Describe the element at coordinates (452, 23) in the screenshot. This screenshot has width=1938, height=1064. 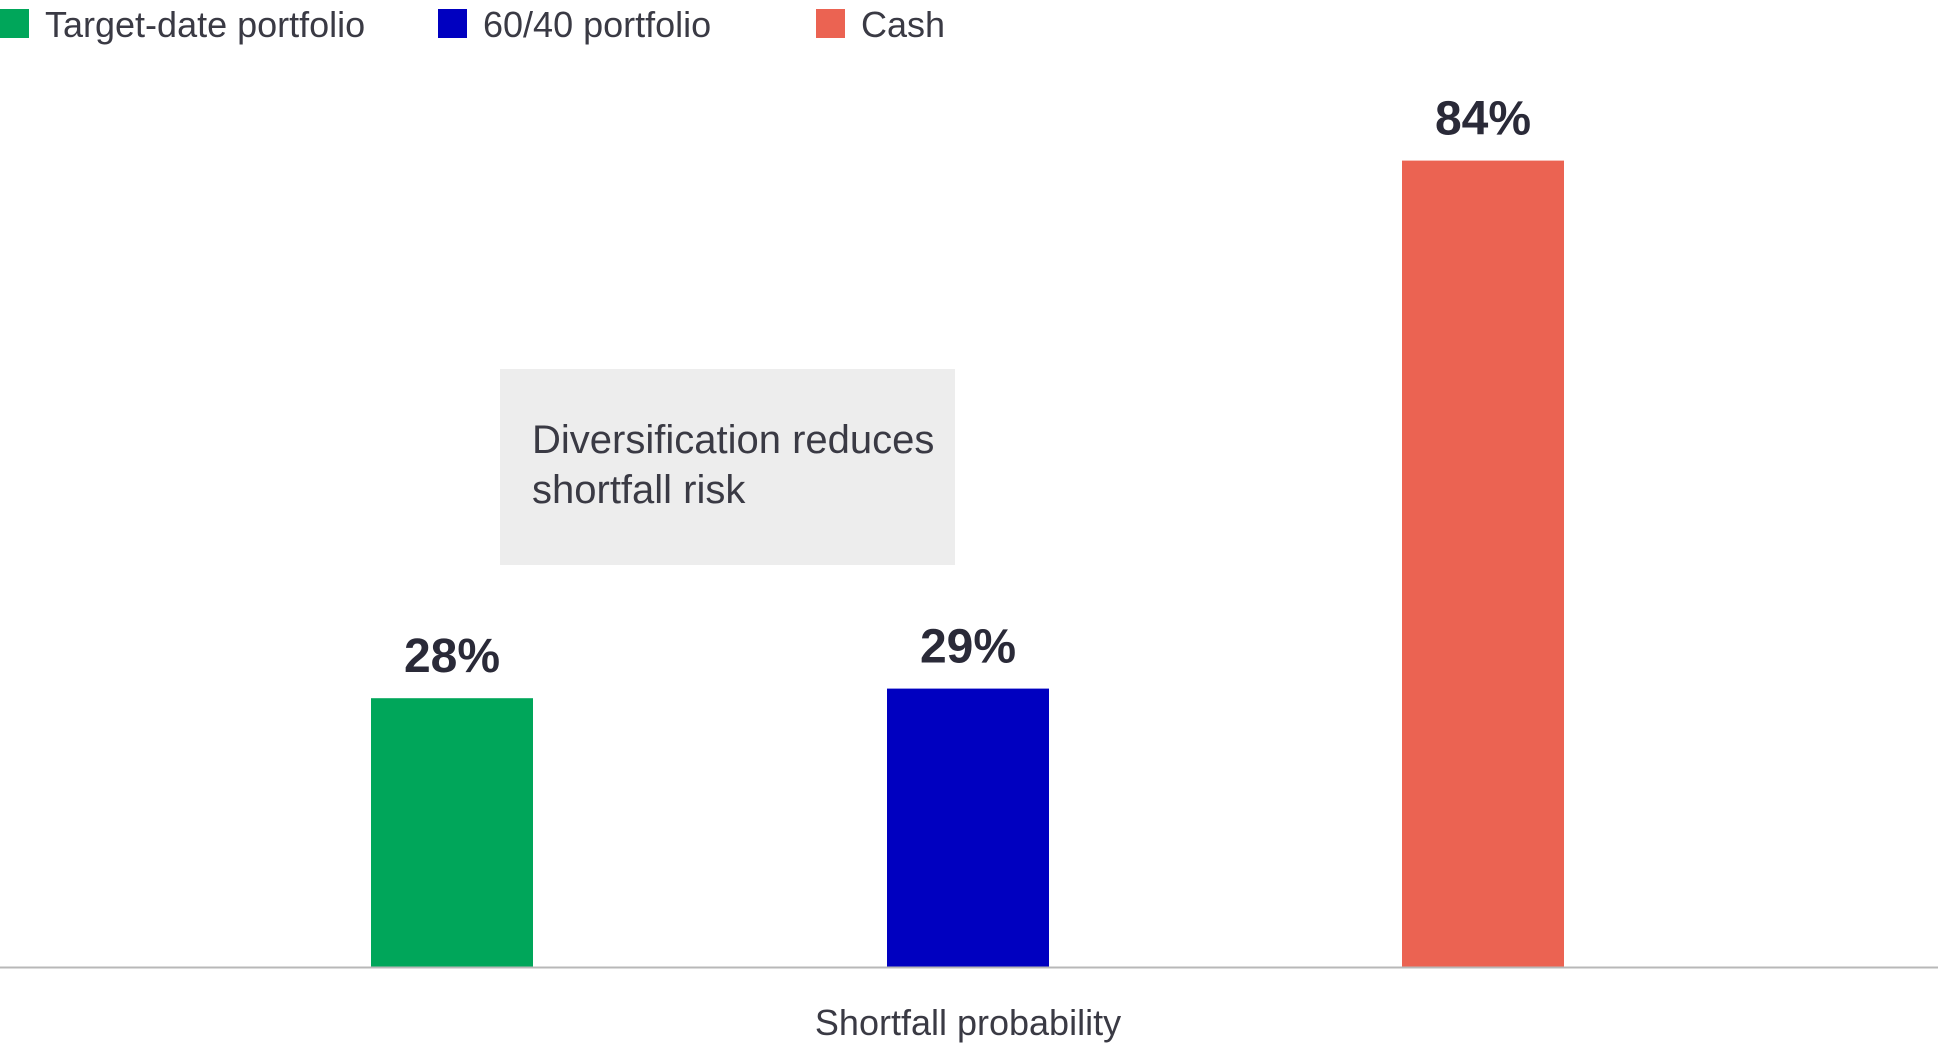
I see `legend-swatch-60-40-portfolio` at that location.